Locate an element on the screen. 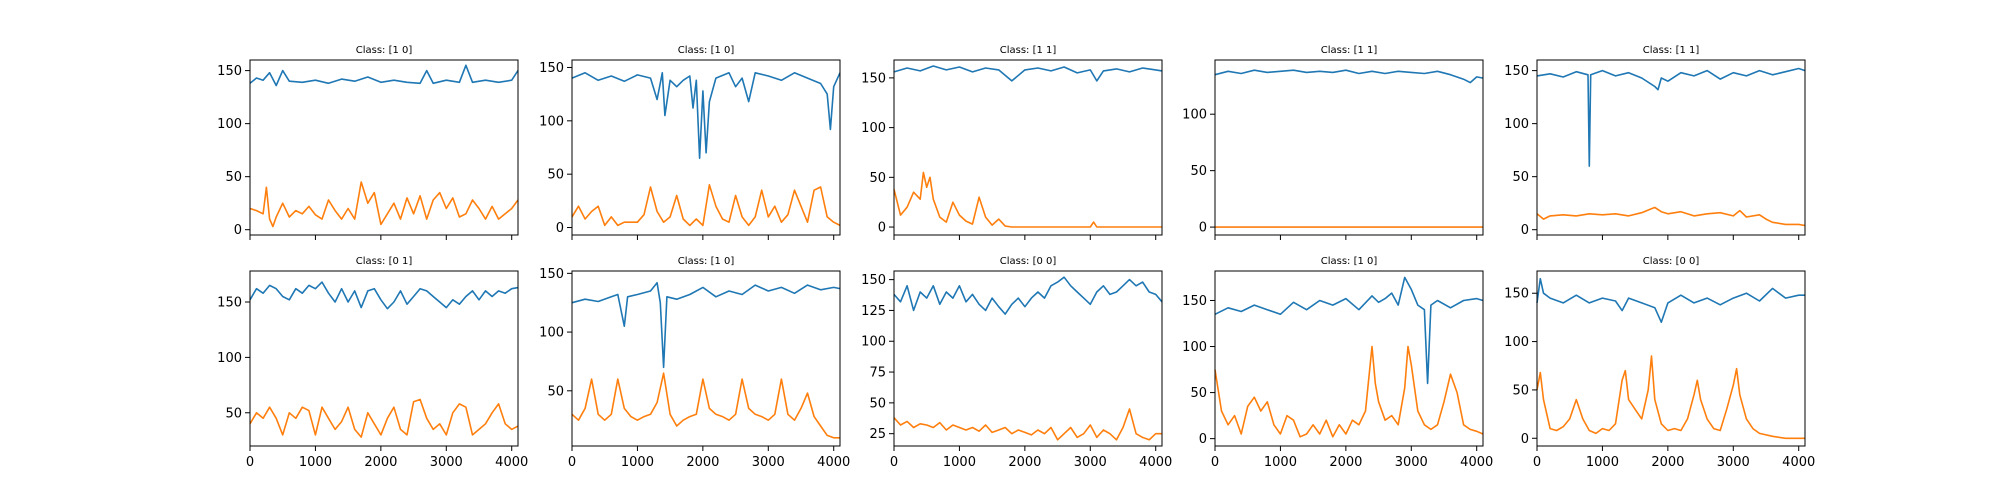  y-tick-label: 75 is located at coordinates (877, 373).